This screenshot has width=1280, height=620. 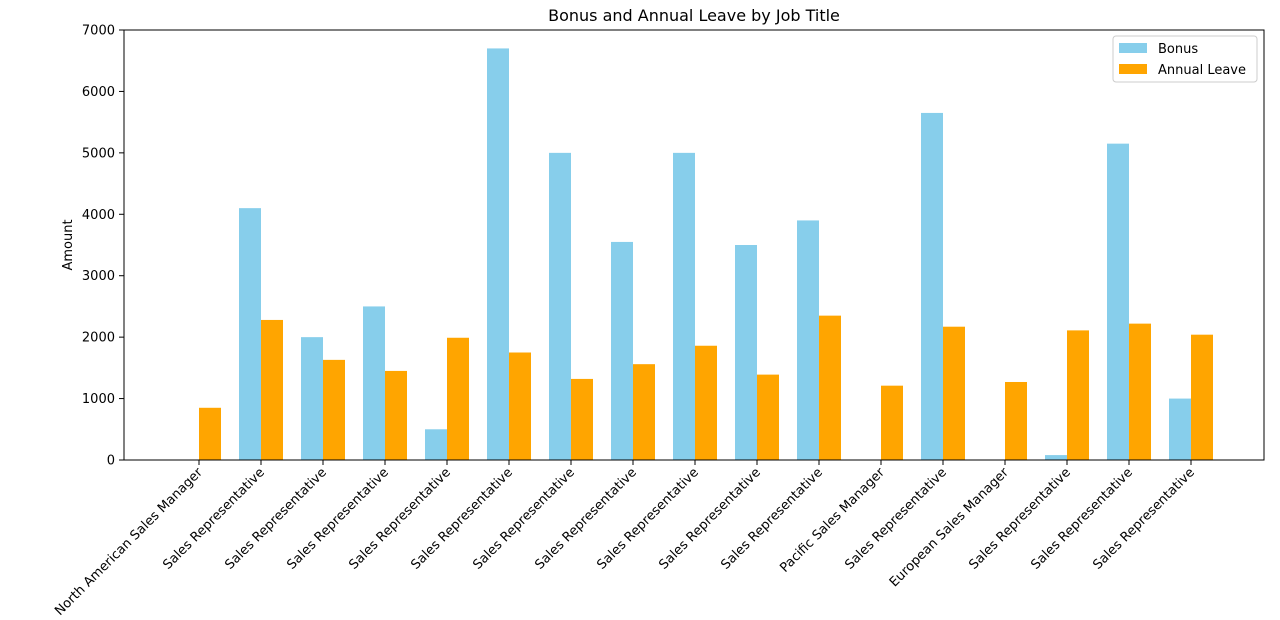 What do you see at coordinates (1143, 518) in the screenshot?
I see `x-tick-label-16: Sales Representative` at bounding box center [1143, 518].